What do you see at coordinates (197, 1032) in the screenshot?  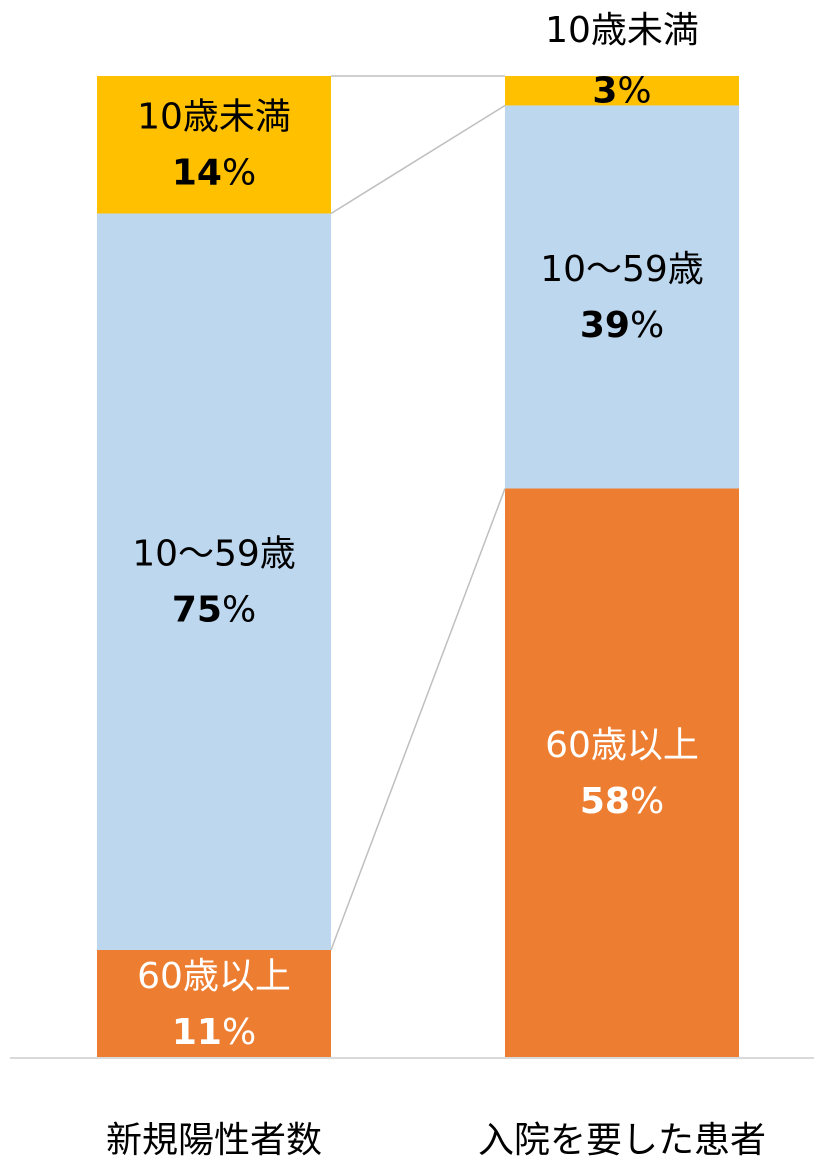 I see `value-number: 11` at bounding box center [197, 1032].